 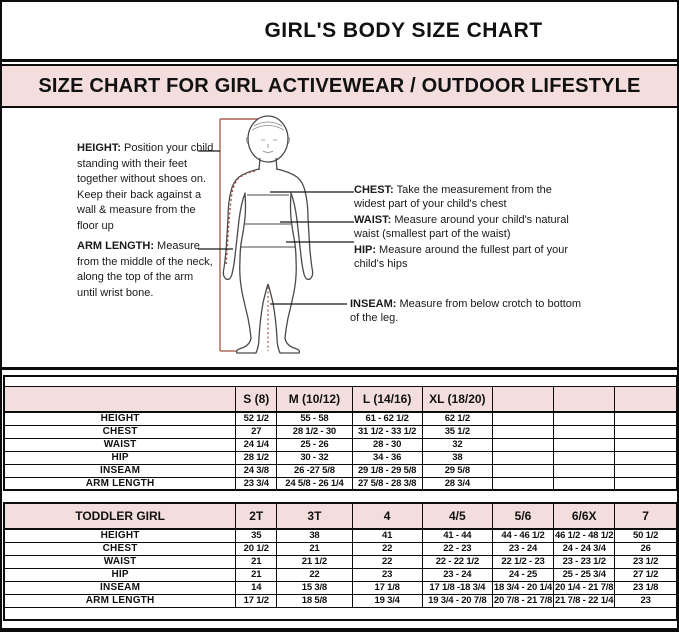 What do you see at coordinates (314, 587) in the screenshot?
I see `table-cell: 15 3/8` at bounding box center [314, 587].